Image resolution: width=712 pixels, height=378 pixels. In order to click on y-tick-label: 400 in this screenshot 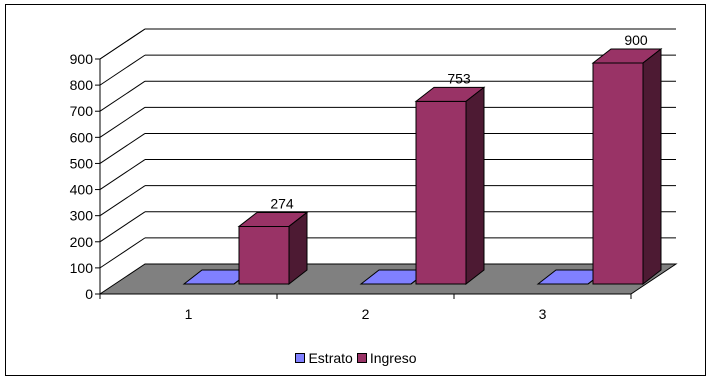, I will do `click(82, 190)`.